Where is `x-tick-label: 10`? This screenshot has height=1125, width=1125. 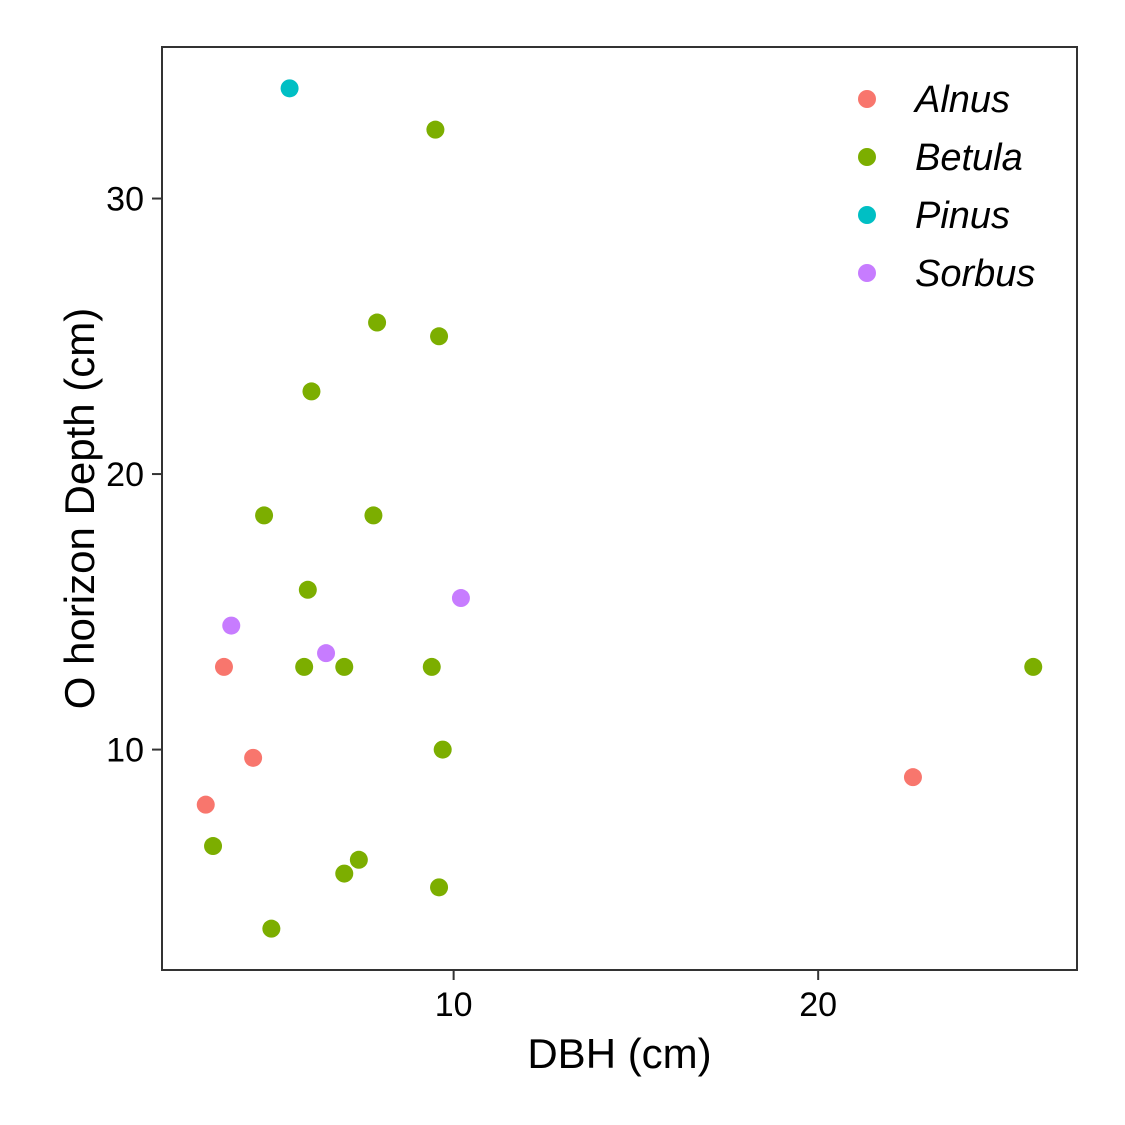 x-tick-label: 10 is located at coordinates (454, 1005).